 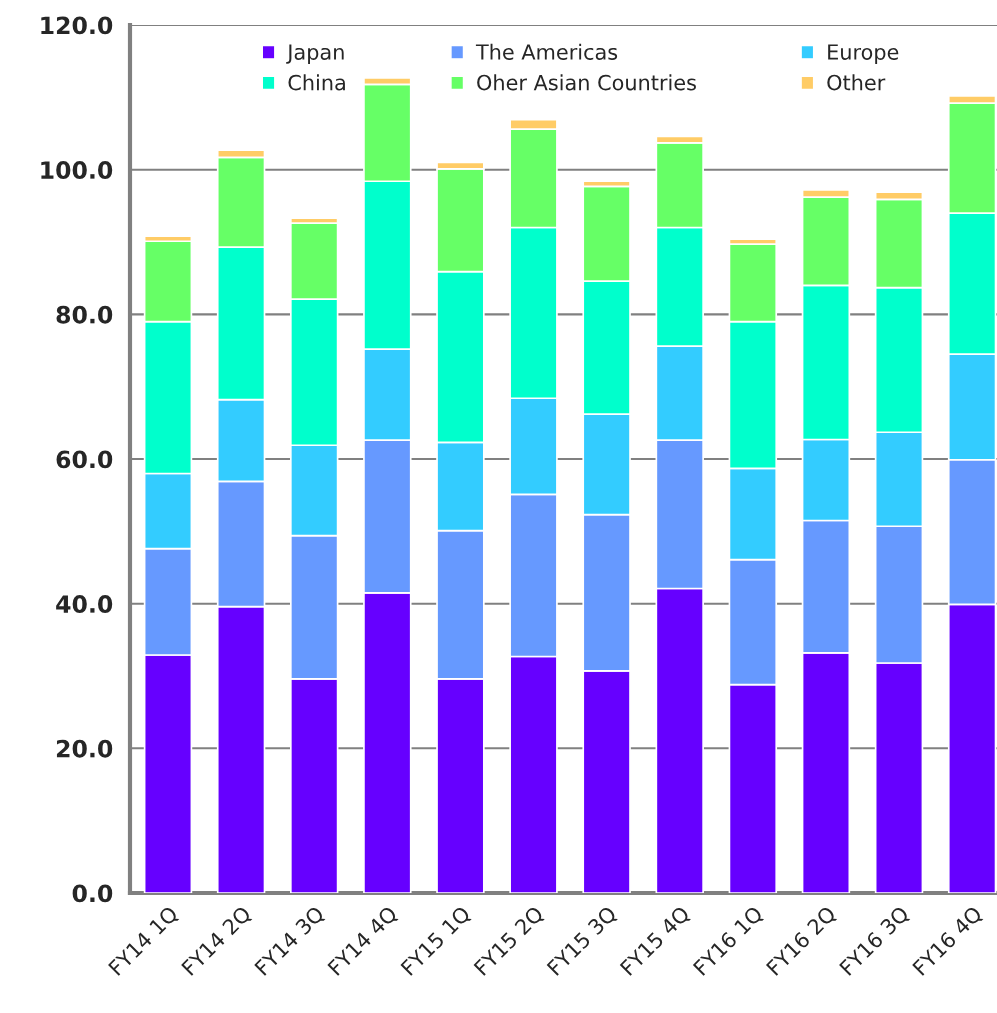 What do you see at coordinates (77, 170) in the screenshot?
I see `y-tick-label: 100.0` at bounding box center [77, 170].